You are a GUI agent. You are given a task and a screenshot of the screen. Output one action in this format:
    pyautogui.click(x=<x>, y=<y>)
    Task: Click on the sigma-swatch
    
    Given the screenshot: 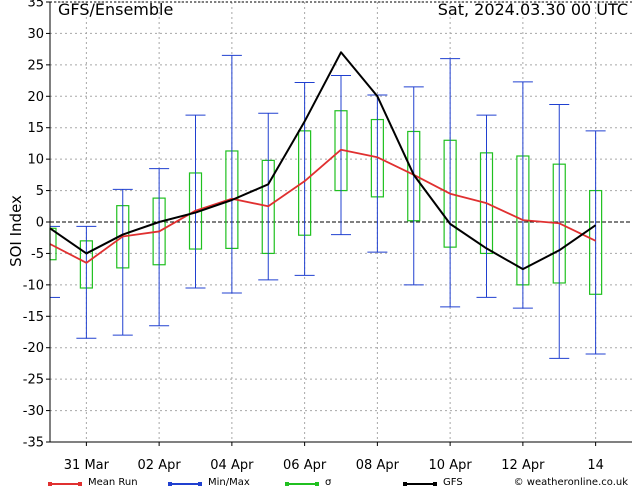 What is the action you would take?
    pyautogui.click(x=302, y=484)
    